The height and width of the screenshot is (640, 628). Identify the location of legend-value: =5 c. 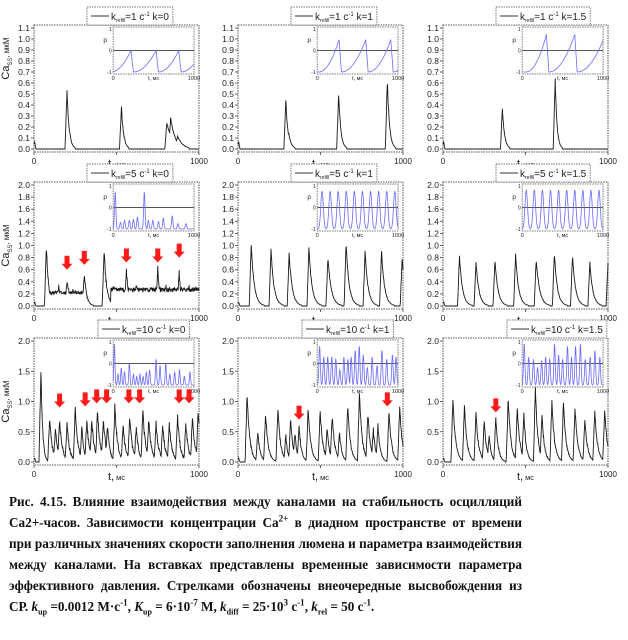
(134, 174).